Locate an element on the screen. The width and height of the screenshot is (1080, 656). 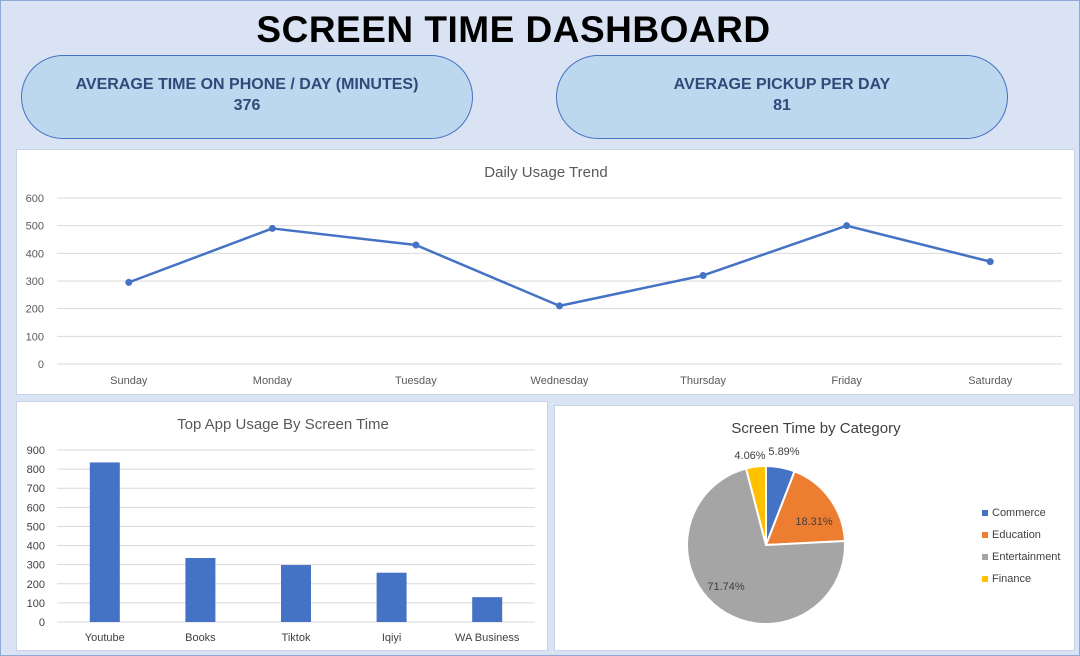
usage-series-line is located at coordinates (559, 266).